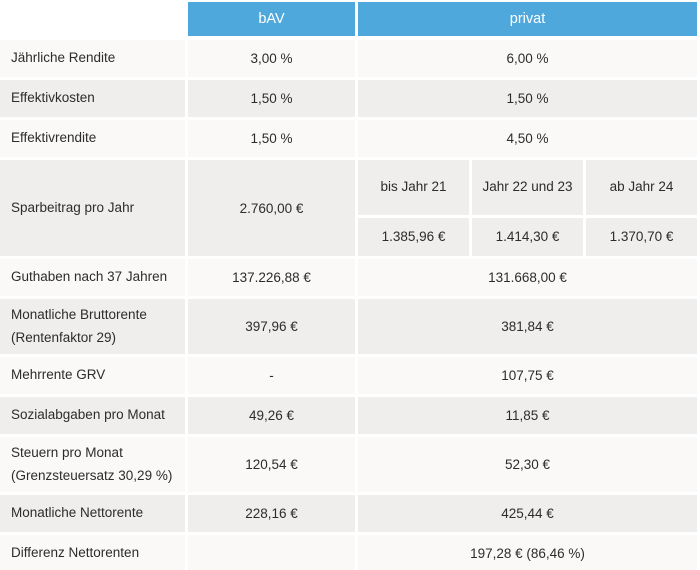 Image resolution: width=700 pixels, height=570 pixels. I want to click on table-row: Sozialabgaben pro Monat 49,26 € 11,85 €, so click(348, 415).